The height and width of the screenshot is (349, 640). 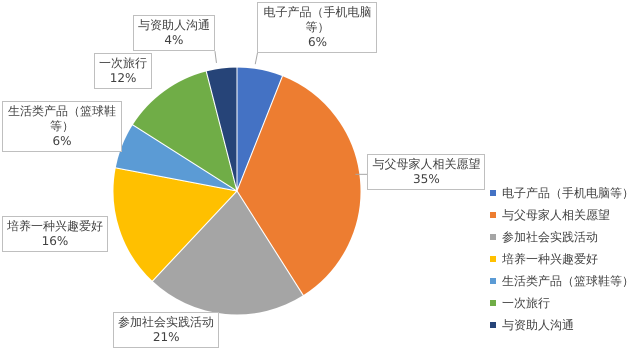 What do you see at coordinates (568, 281) in the screenshot?
I see `legend-label: 生活类产品（篮球鞋等）` at bounding box center [568, 281].